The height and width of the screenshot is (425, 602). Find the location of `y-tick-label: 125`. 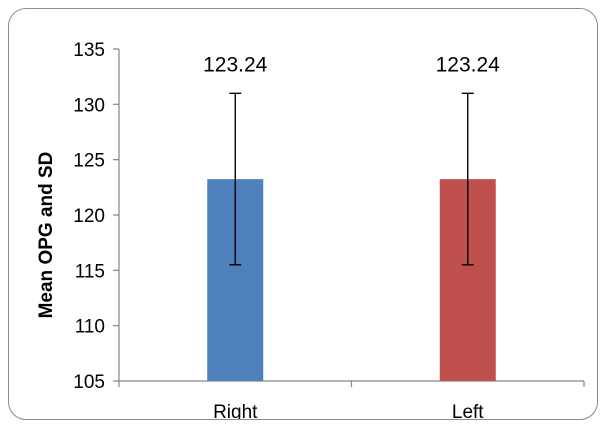

y-tick-label: 125 is located at coordinates (89, 161).